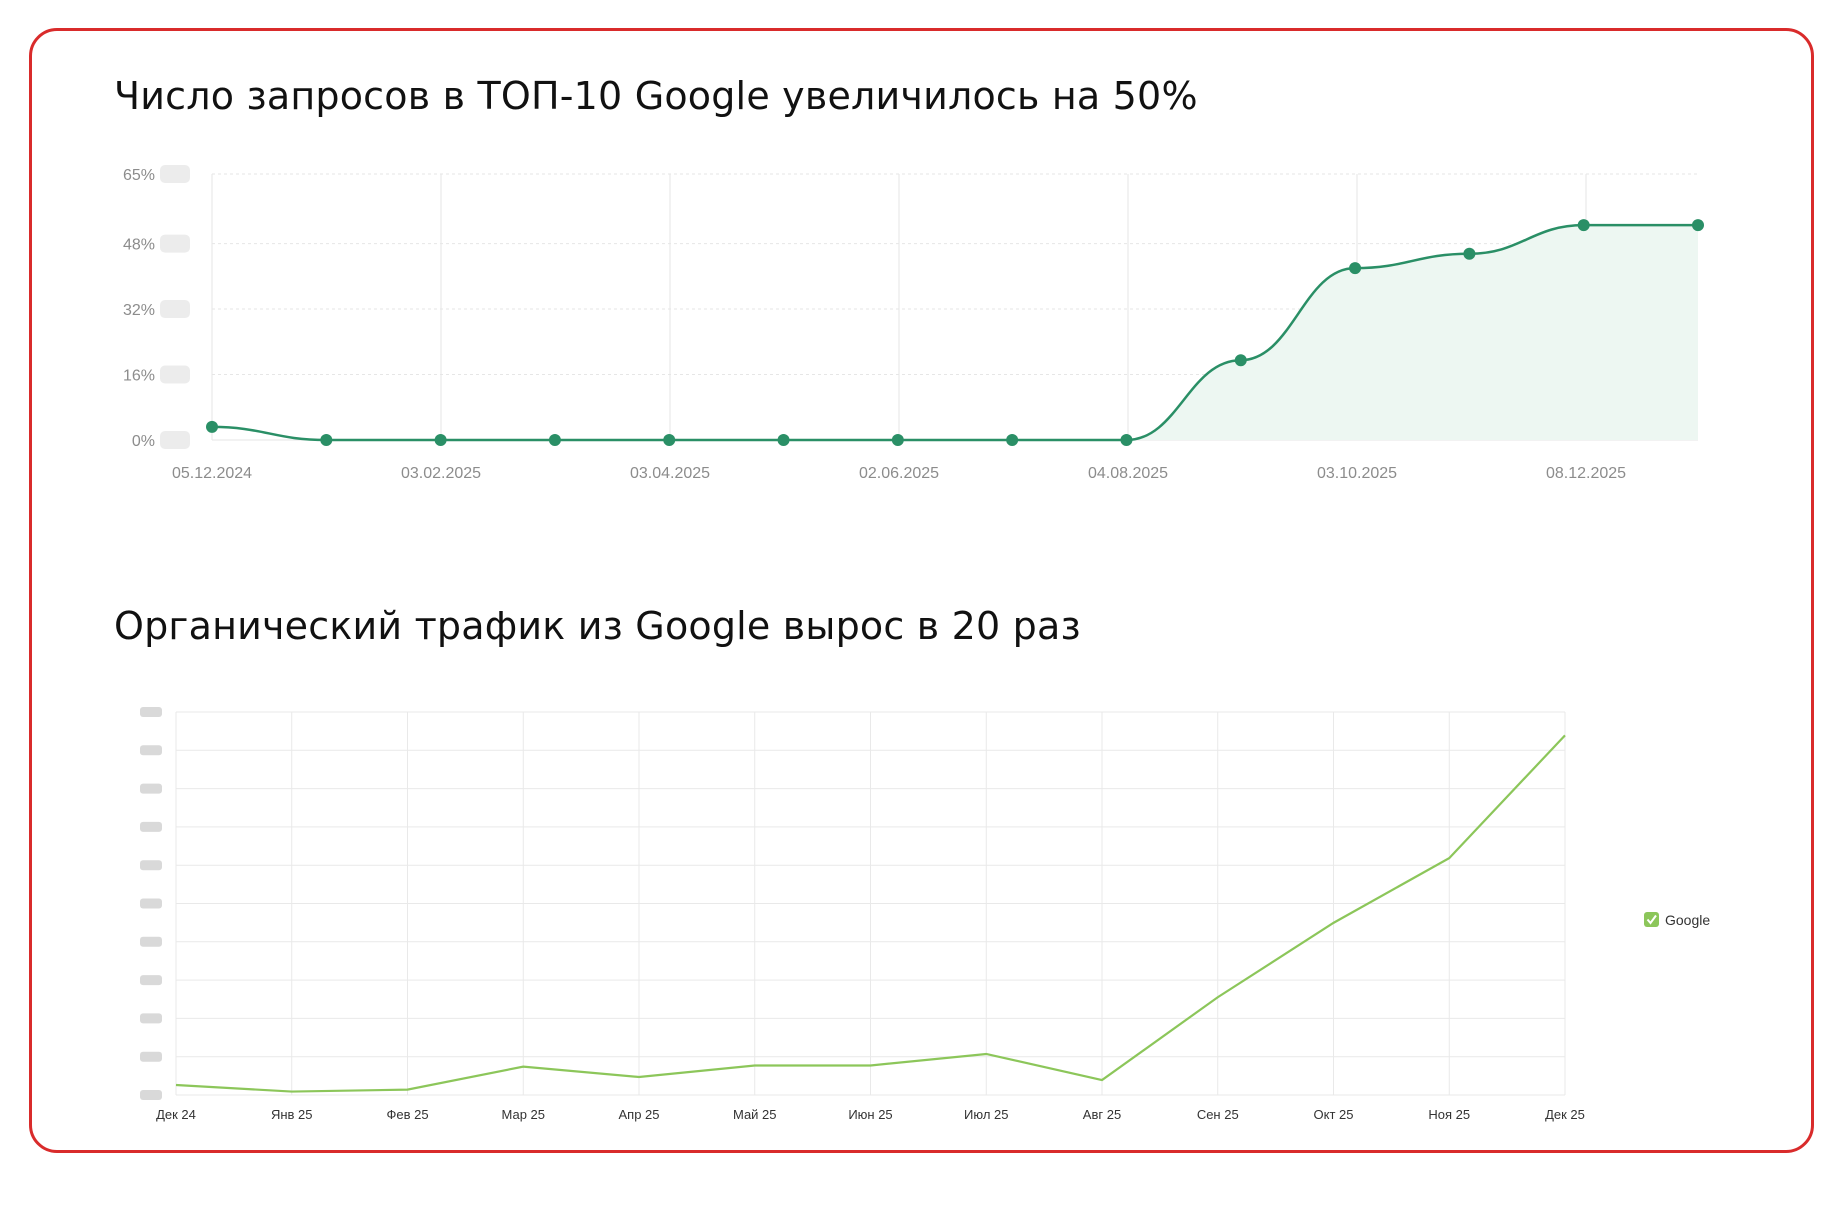  What do you see at coordinates (139, 175) in the screenshot?
I see `y-tick-label: 65%` at bounding box center [139, 175].